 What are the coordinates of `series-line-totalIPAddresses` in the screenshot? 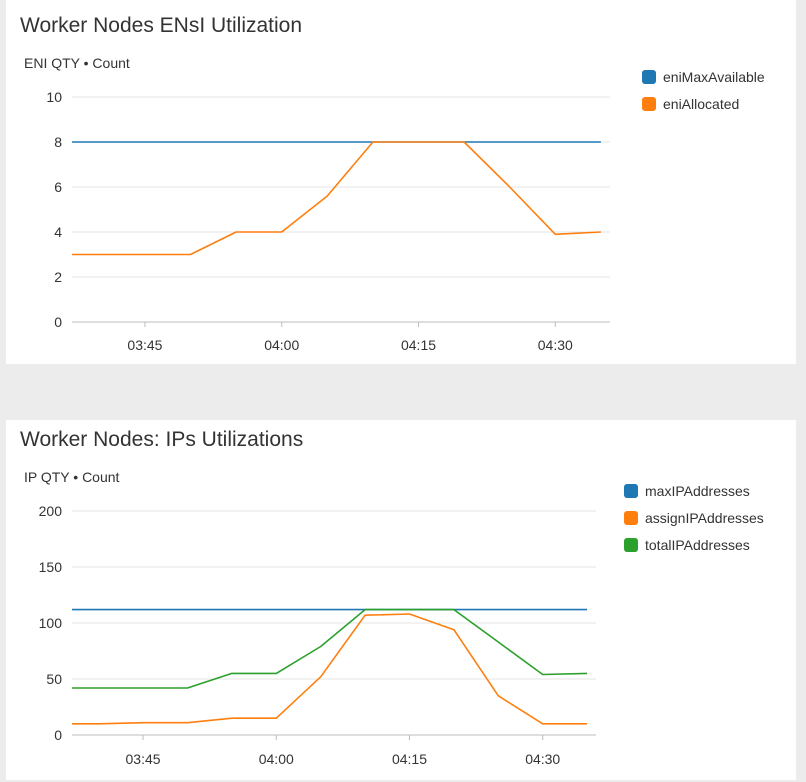 It's located at (330, 648).